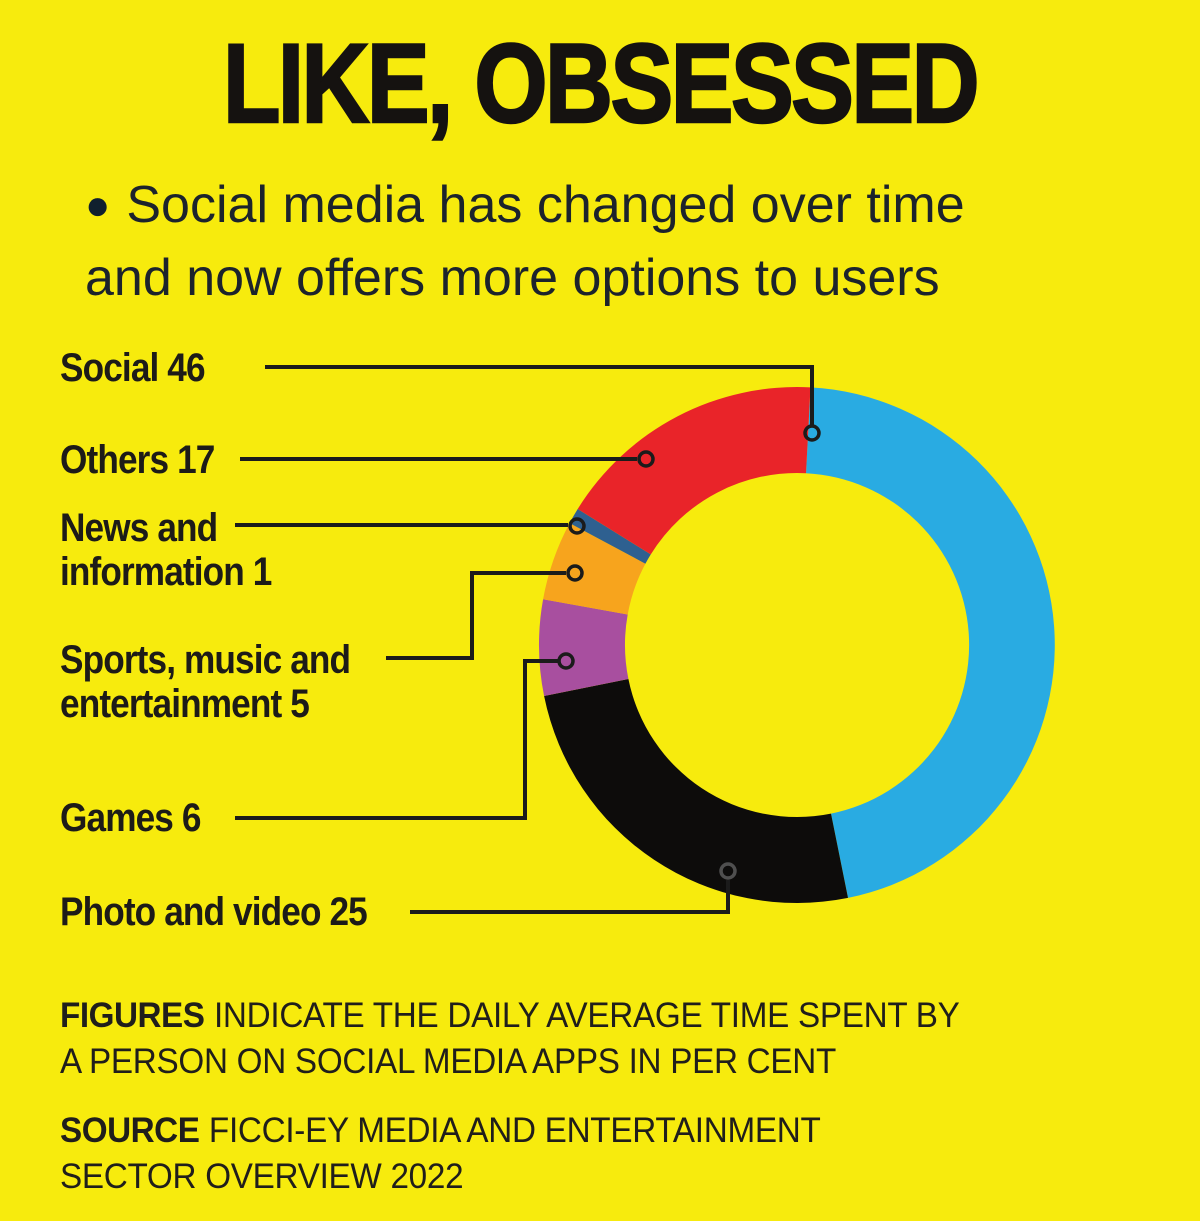  I want to click on callout-sports-line2: entertainment 5, so click(185, 704).